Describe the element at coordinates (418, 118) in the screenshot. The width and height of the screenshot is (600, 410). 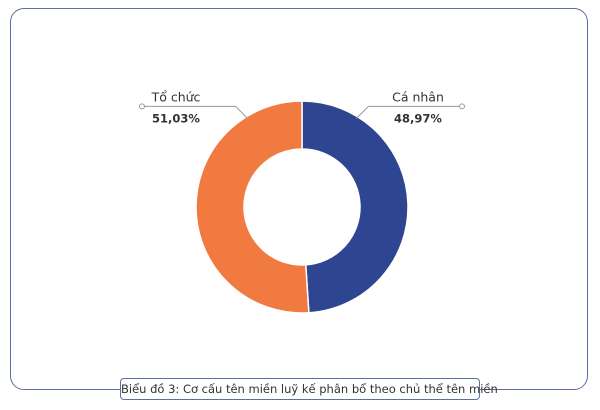
I see `slice-value-label-0: 48,97%` at that location.